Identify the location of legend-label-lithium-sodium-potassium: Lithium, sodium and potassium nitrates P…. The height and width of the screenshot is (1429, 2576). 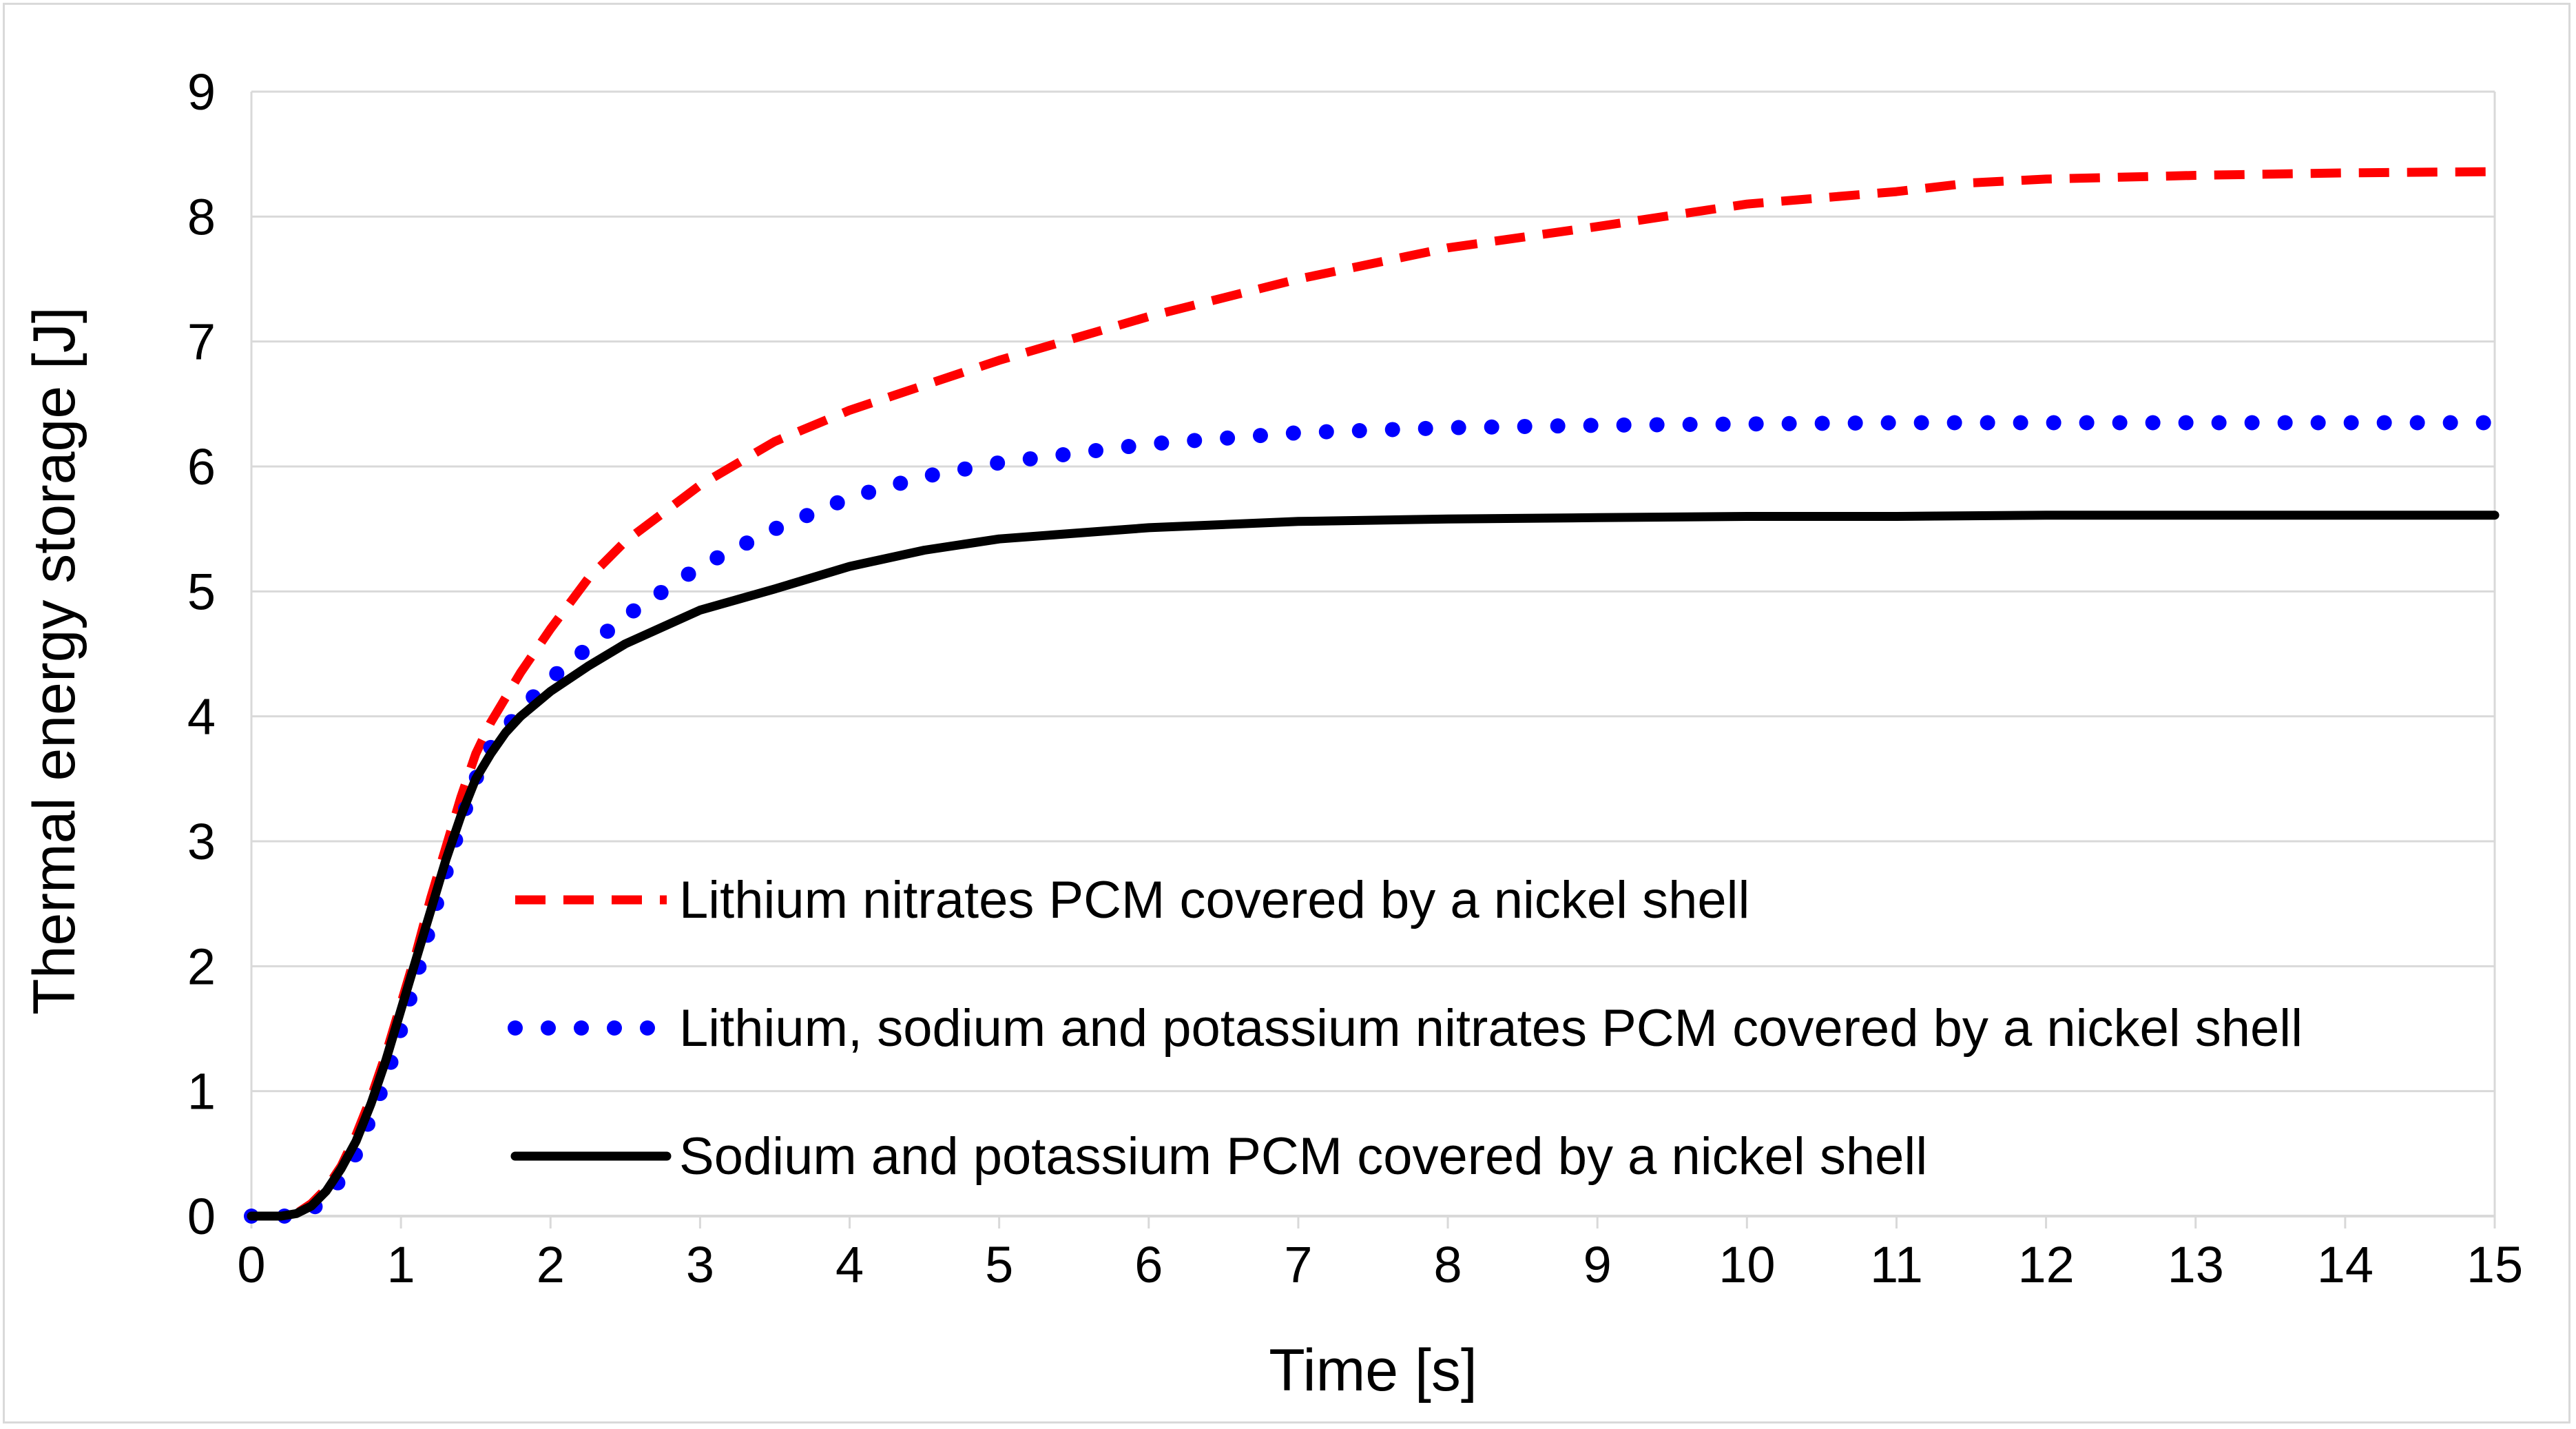
(1491, 1028).